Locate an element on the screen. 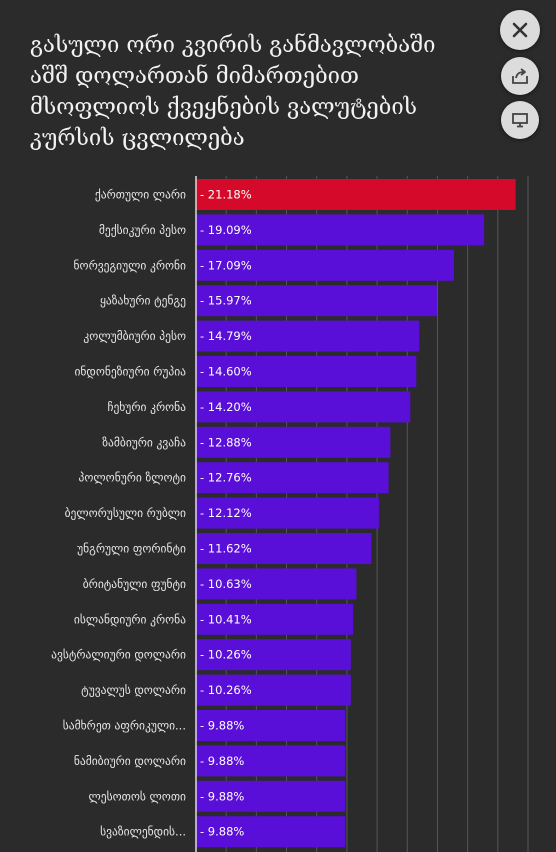 Image resolution: width=556 pixels, height=852 pixels. category-label: ინდონეზიური რუპია is located at coordinates (130, 372).